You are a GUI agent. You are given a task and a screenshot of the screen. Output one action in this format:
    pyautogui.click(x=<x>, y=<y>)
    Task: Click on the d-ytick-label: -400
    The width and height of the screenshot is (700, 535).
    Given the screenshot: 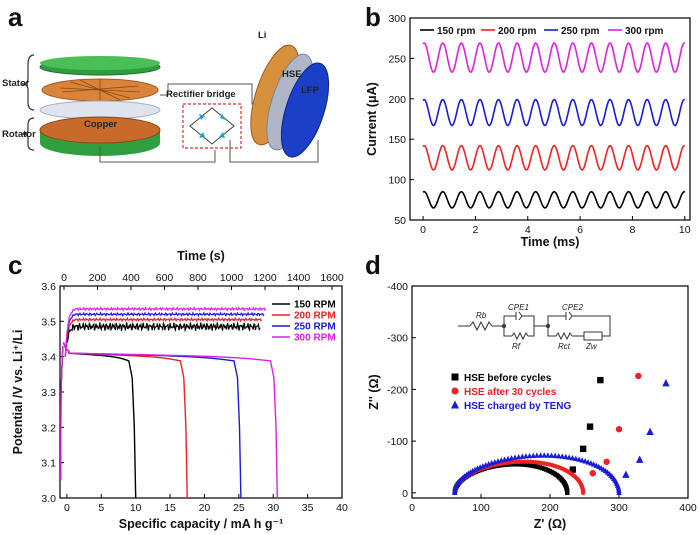 What is the action you would take?
    pyautogui.click(x=397, y=287)
    